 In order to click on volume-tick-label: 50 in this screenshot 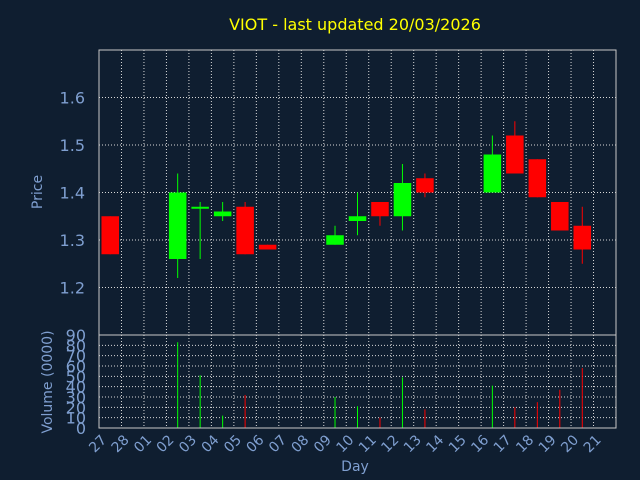, I will do `click(76, 376)`.